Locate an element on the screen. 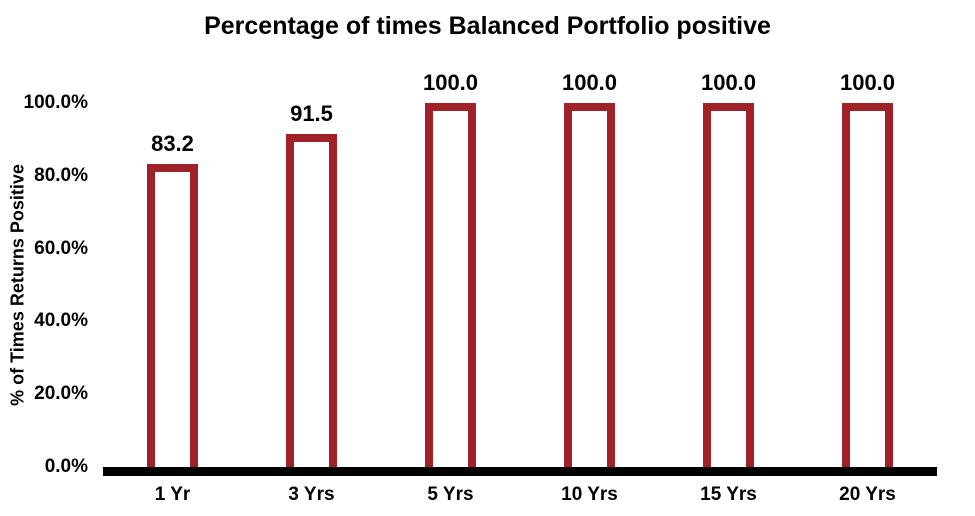 Image resolution: width=975 pixels, height=516 pixels. x-axis-label: 3 Yrs is located at coordinates (311, 494).